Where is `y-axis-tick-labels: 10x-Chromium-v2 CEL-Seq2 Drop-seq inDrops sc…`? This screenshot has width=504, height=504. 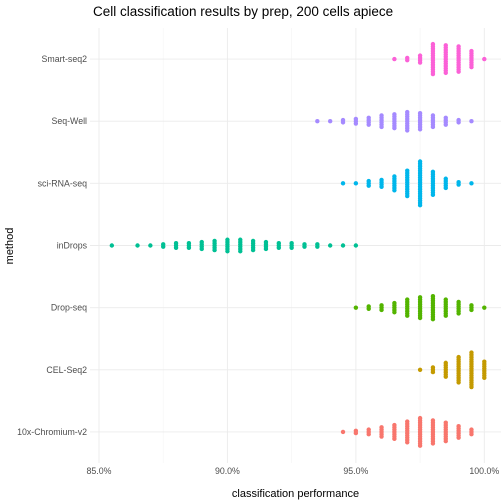 y-axis-tick-labels: 10x-Chromium-v2 CEL-Seq2 Drop-seq inDrops sc… is located at coordinates (52, 245).